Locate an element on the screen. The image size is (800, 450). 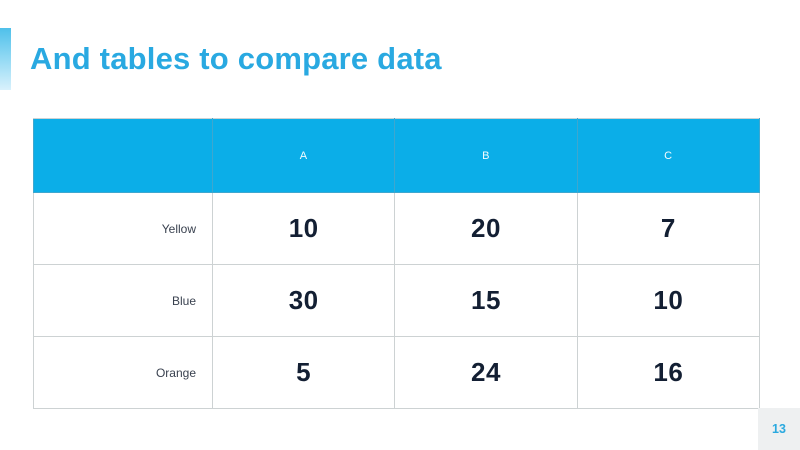
row-label-orange: Orange is located at coordinates (123, 372).